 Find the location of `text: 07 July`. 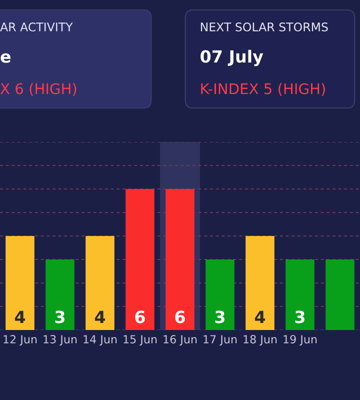

text: 07 July is located at coordinates (232, 58).